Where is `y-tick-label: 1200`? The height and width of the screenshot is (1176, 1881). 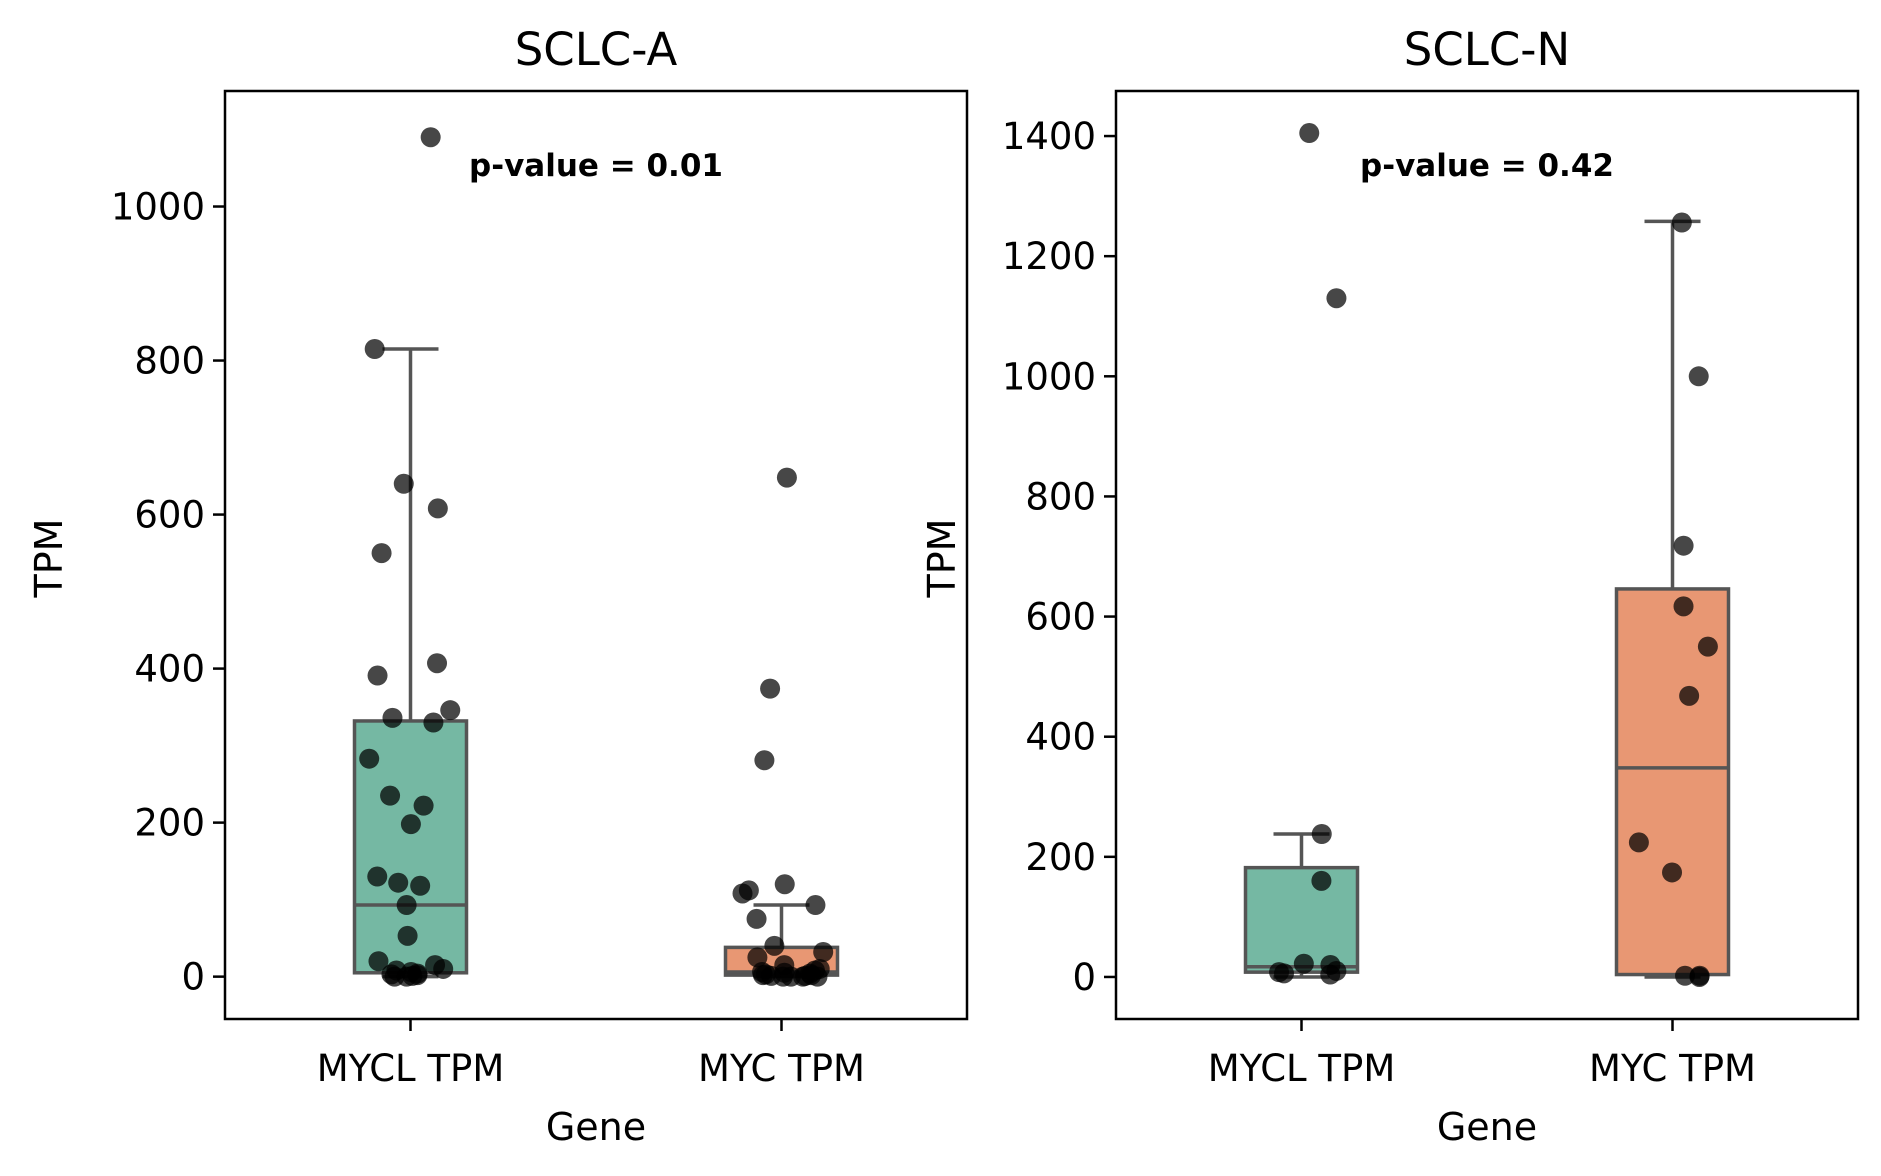
y-tick-label: 1200 is located at coordinates (1049, 256).